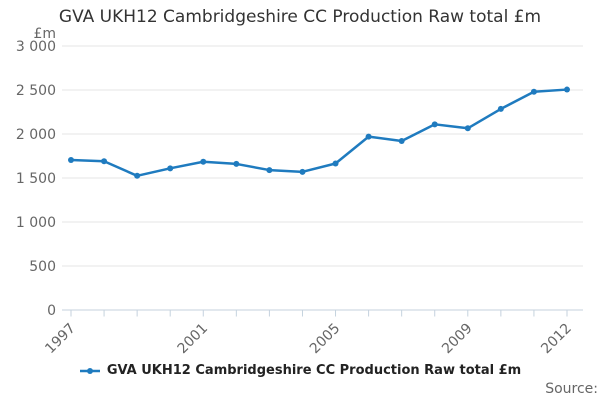 This screenshot has width=600, height=400. I want to click on y-axis-unit-label: £m, so click(44, 34).